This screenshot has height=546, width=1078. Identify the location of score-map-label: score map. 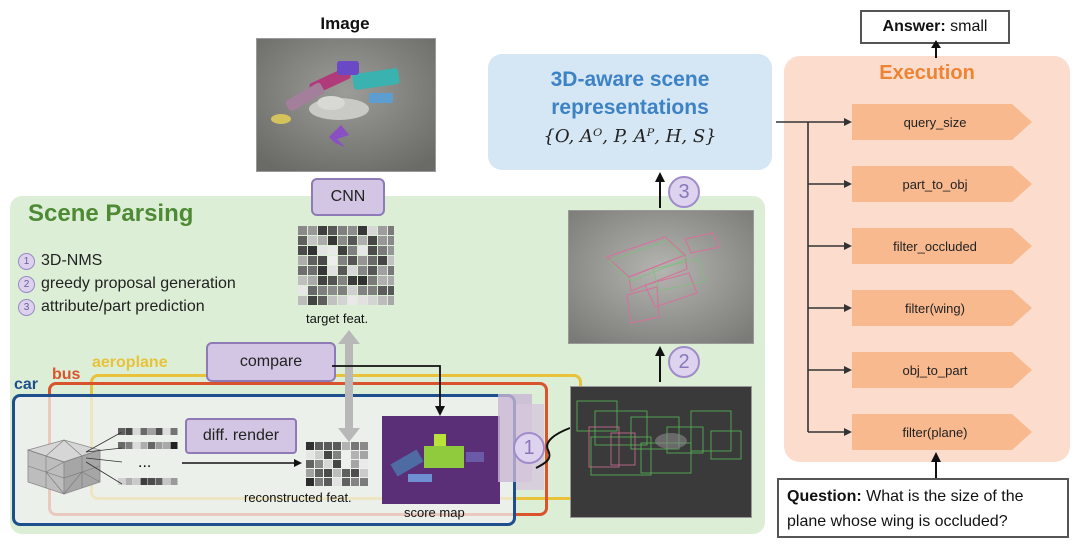
(434, 512).